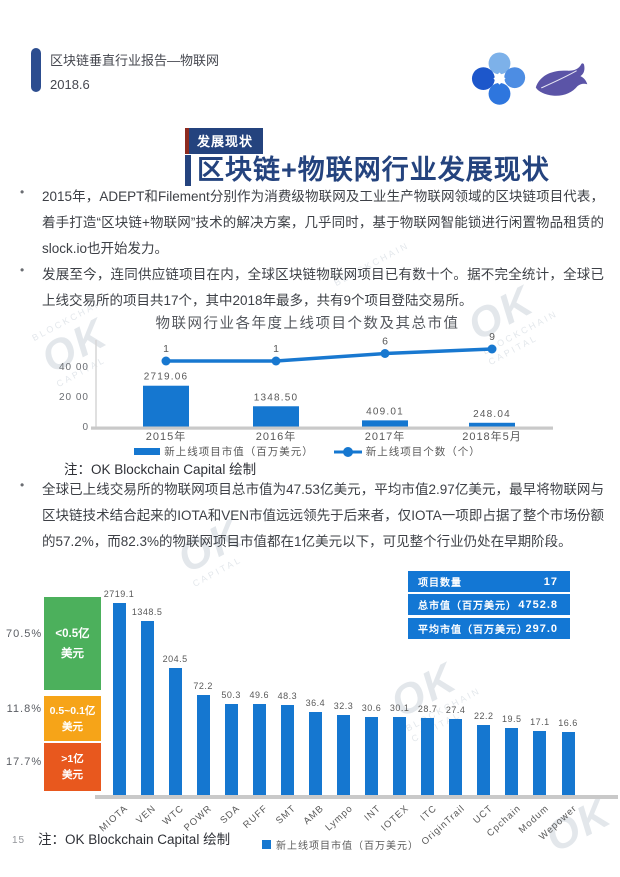 The width and height of the screenshot is (620, 877). Describe the element at coordinates (371, 756) in the screenshot. I see `bar-INT` at that location.